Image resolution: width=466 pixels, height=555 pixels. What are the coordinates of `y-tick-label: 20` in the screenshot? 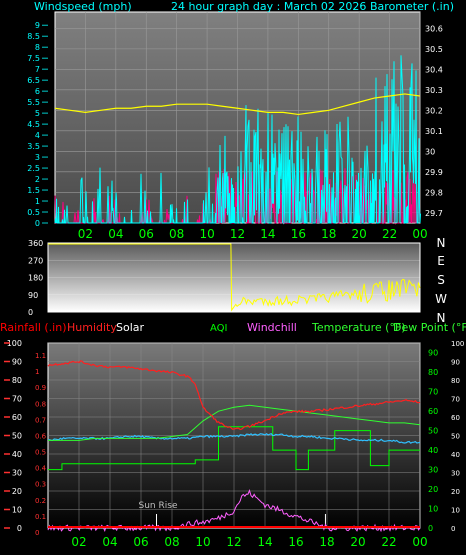 It's located at (17, 491).